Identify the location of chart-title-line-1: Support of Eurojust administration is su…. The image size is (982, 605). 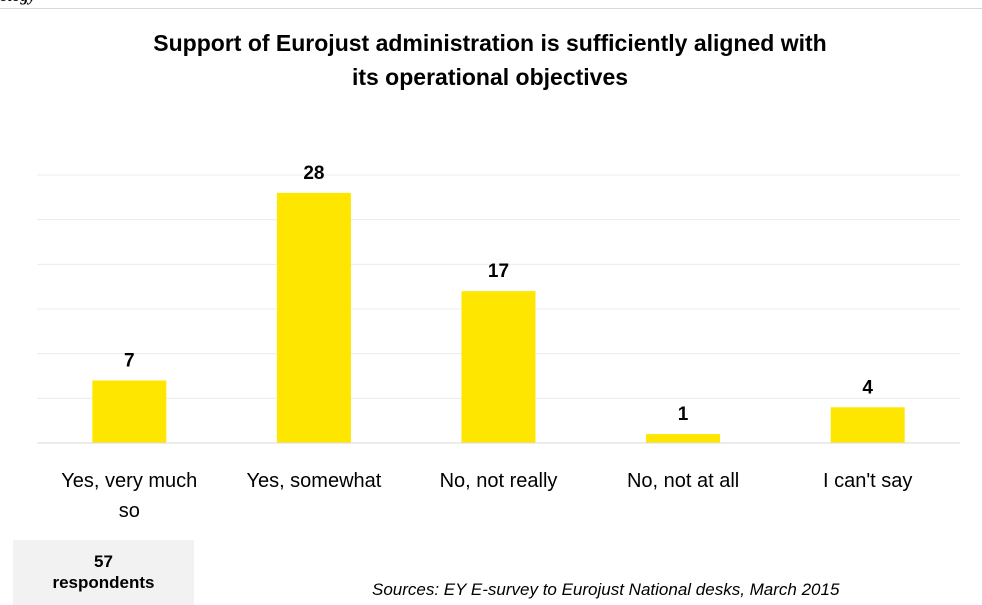
(490, 43).